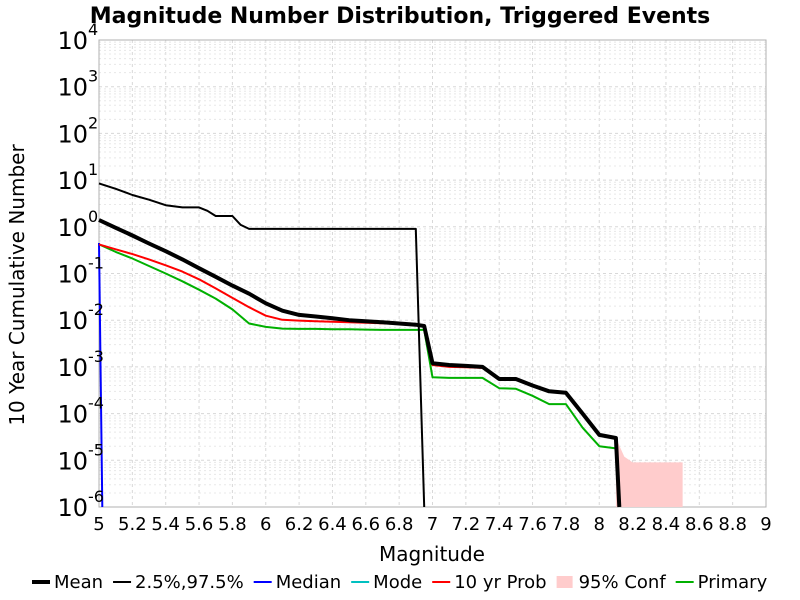 The height and width of the screenshot is (600, 800). What do you see at coordinates (399, 524) in the screenshot?
I see `x-tick-label: 6.8` at bounding box center [399, 524].